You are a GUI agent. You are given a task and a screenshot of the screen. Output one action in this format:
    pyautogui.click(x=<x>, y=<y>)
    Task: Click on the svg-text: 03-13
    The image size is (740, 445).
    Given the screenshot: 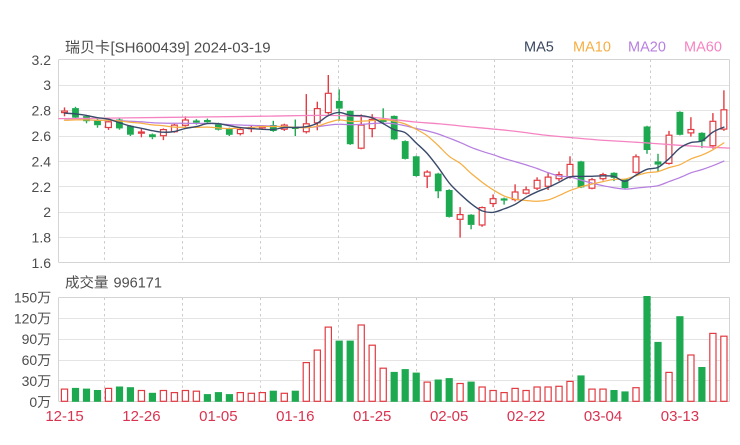 What is the action you would take?
    pyautogui.click(x=680, y=416)
    